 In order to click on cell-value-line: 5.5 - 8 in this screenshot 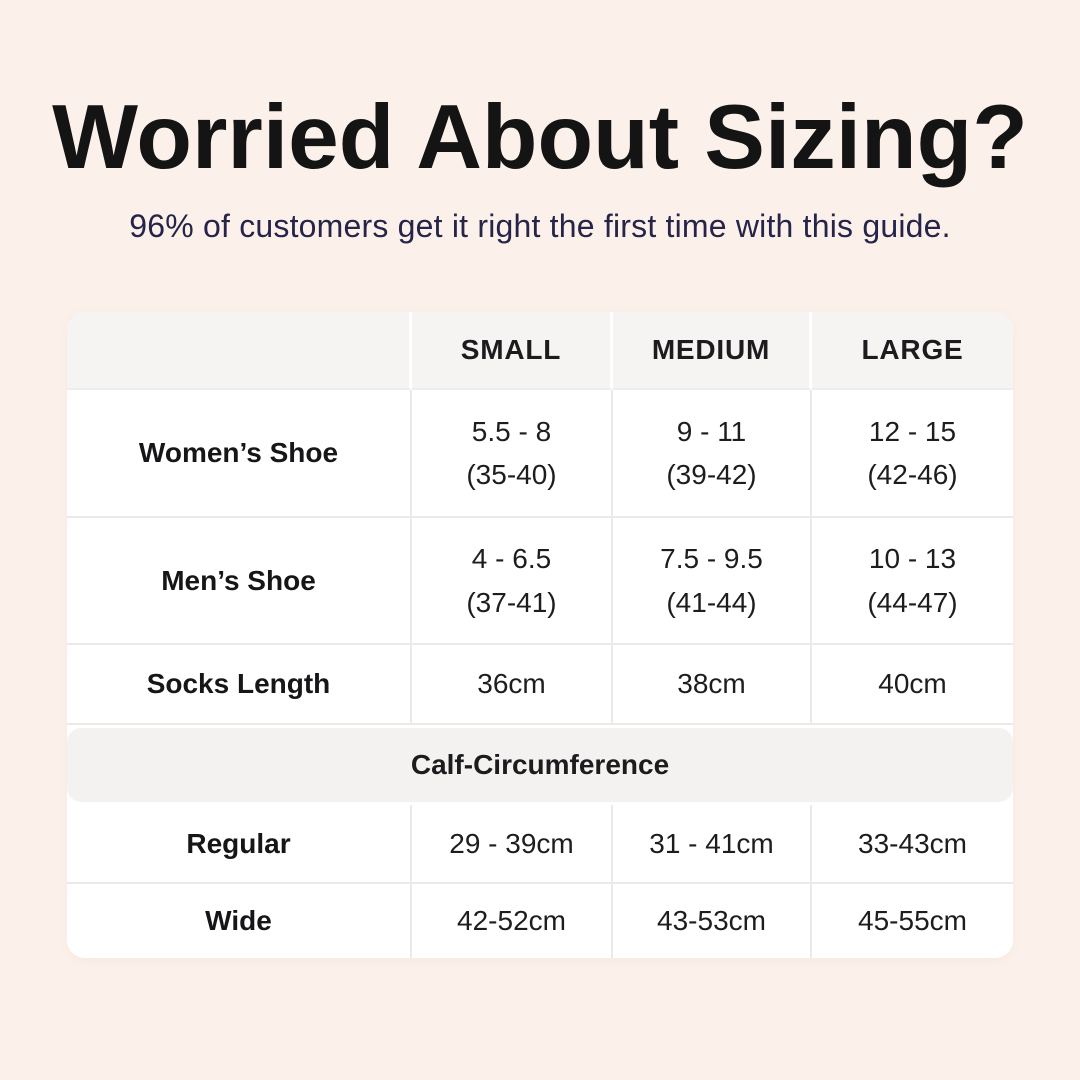, I will do `click(511, 431)`.